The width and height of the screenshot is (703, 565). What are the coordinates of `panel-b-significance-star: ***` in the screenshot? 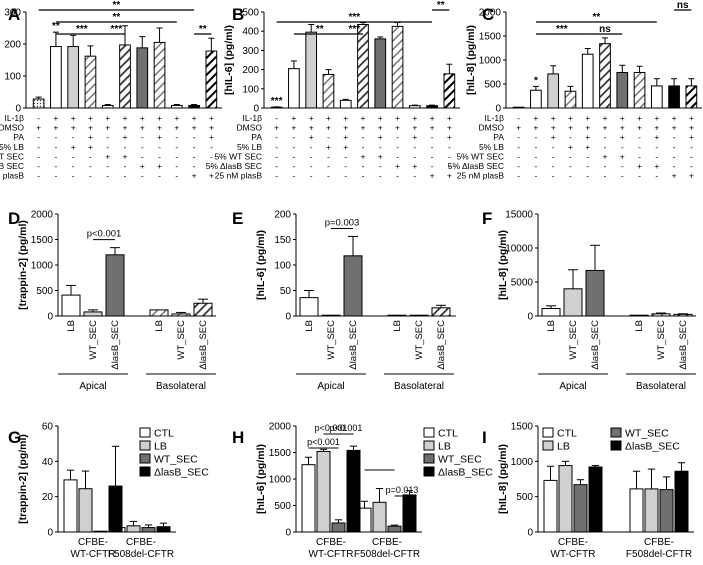 It's located at (277, 101).